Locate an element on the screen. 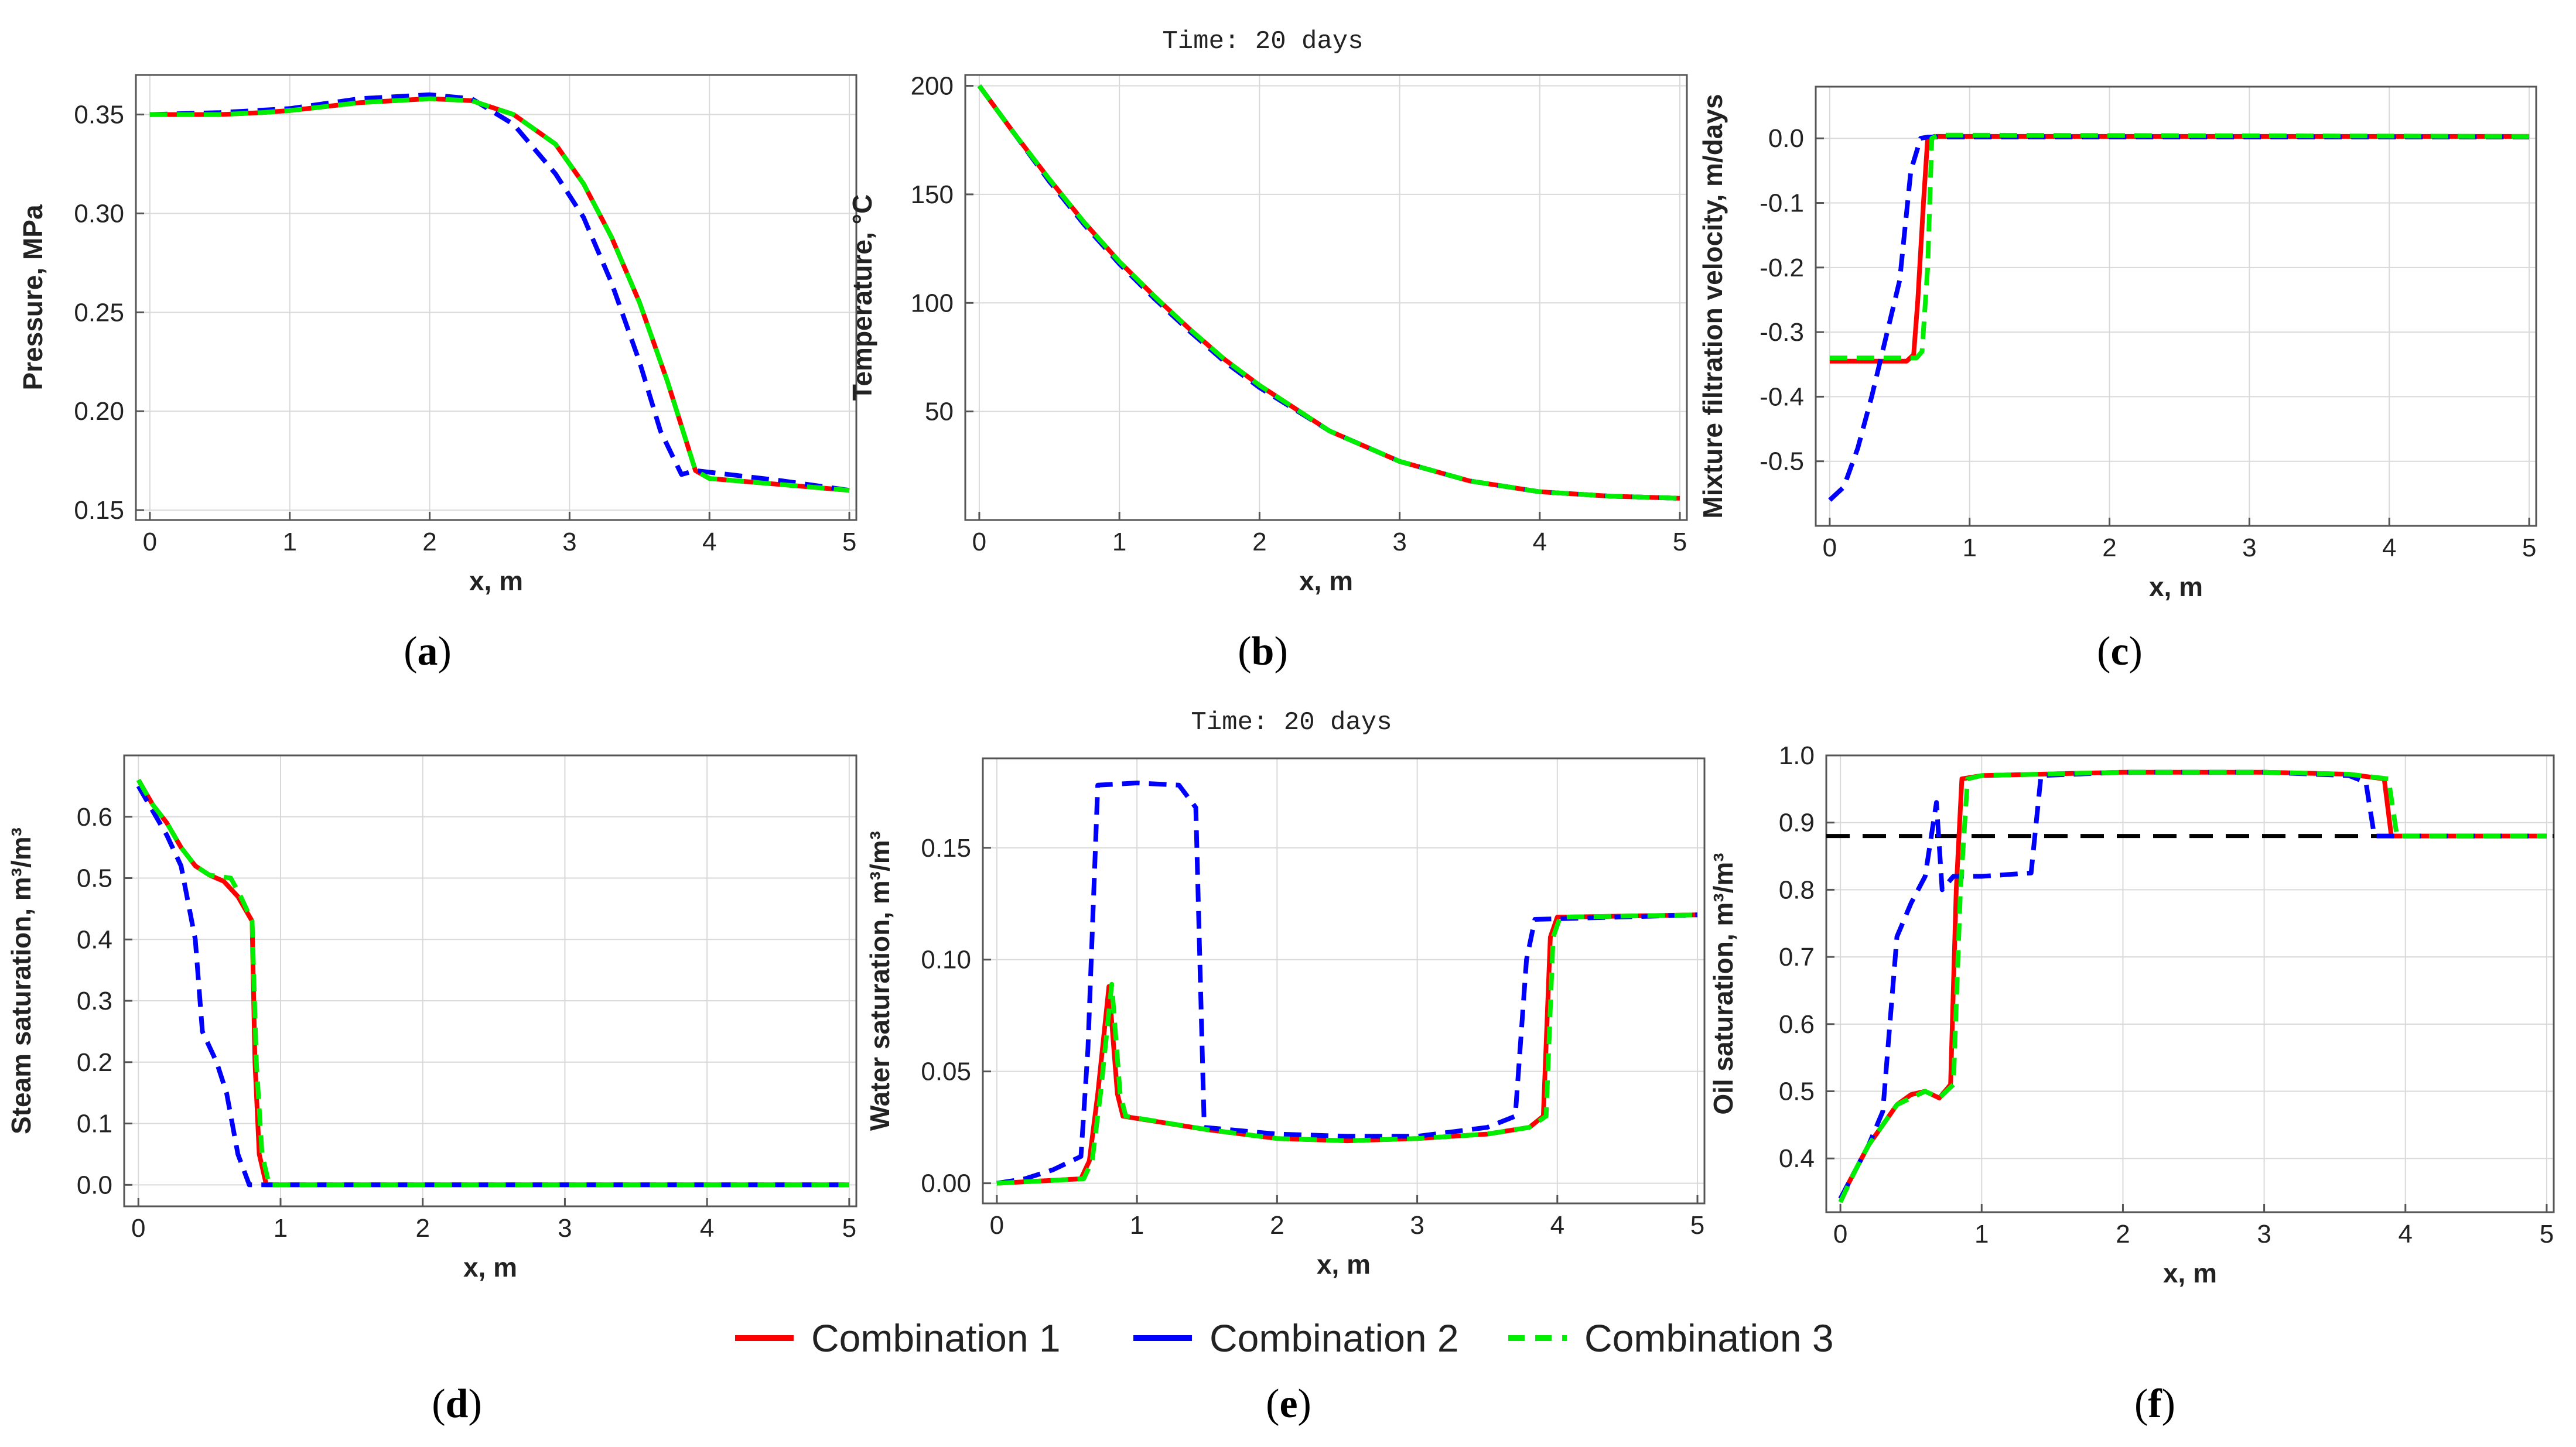 The height and width of the screenshot is (1447, 2576). plot-frame-e is located at coordinates (1344, 981).